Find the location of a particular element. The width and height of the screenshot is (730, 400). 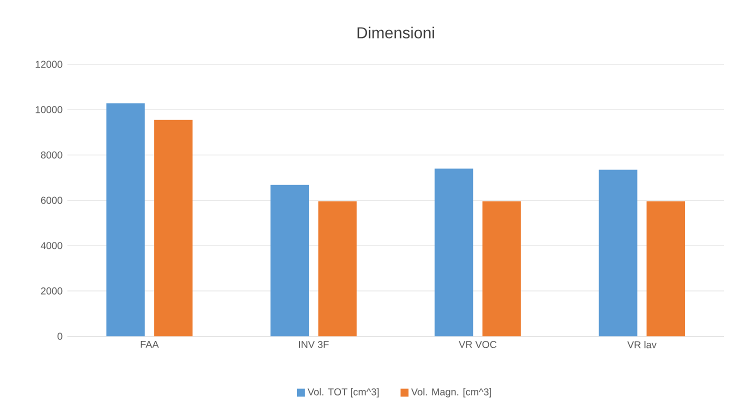

y-tick-label: 8000 is located at coordinates (51, 155).